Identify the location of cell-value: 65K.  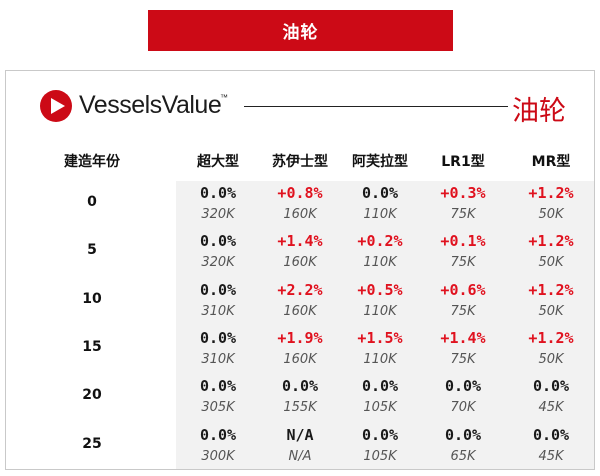
(463, 456).